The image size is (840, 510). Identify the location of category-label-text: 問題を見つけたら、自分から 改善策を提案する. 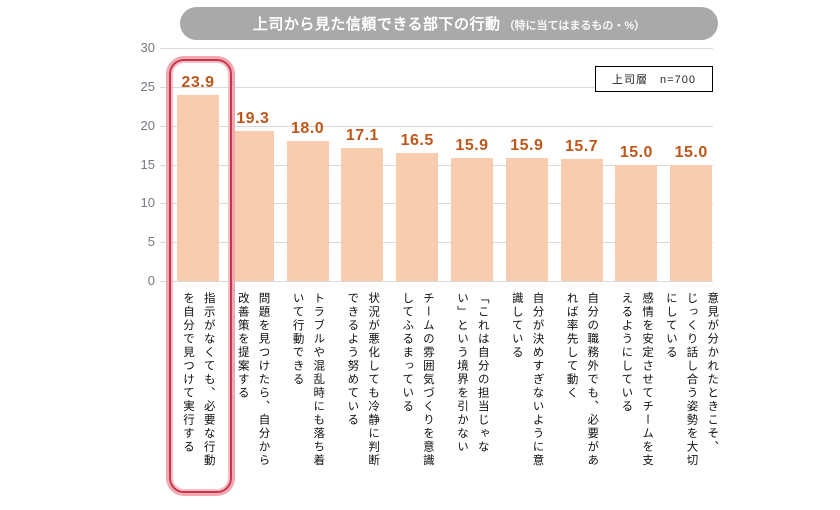
(253, 380).